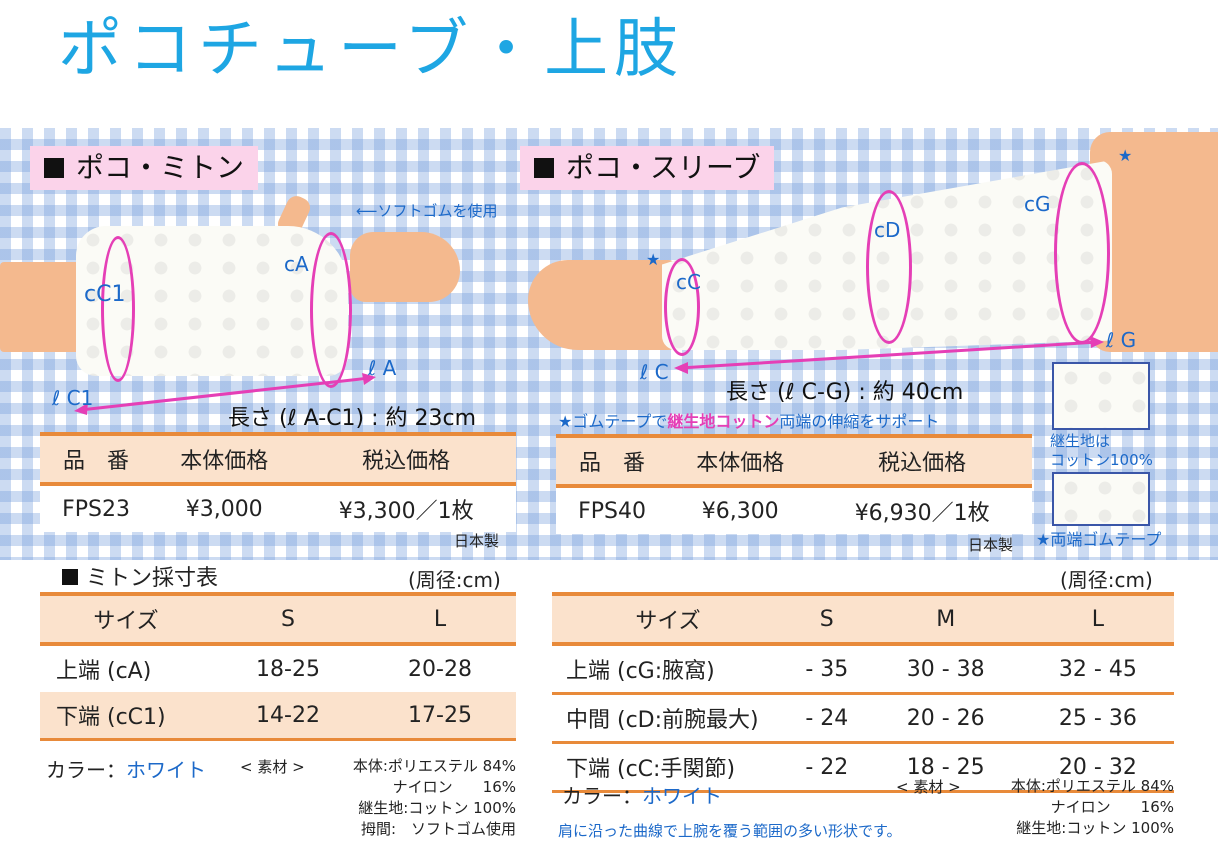 This screenshot has width=1218, height=845. I want to click on table-cell: ¥6,300, so click(740, 510).